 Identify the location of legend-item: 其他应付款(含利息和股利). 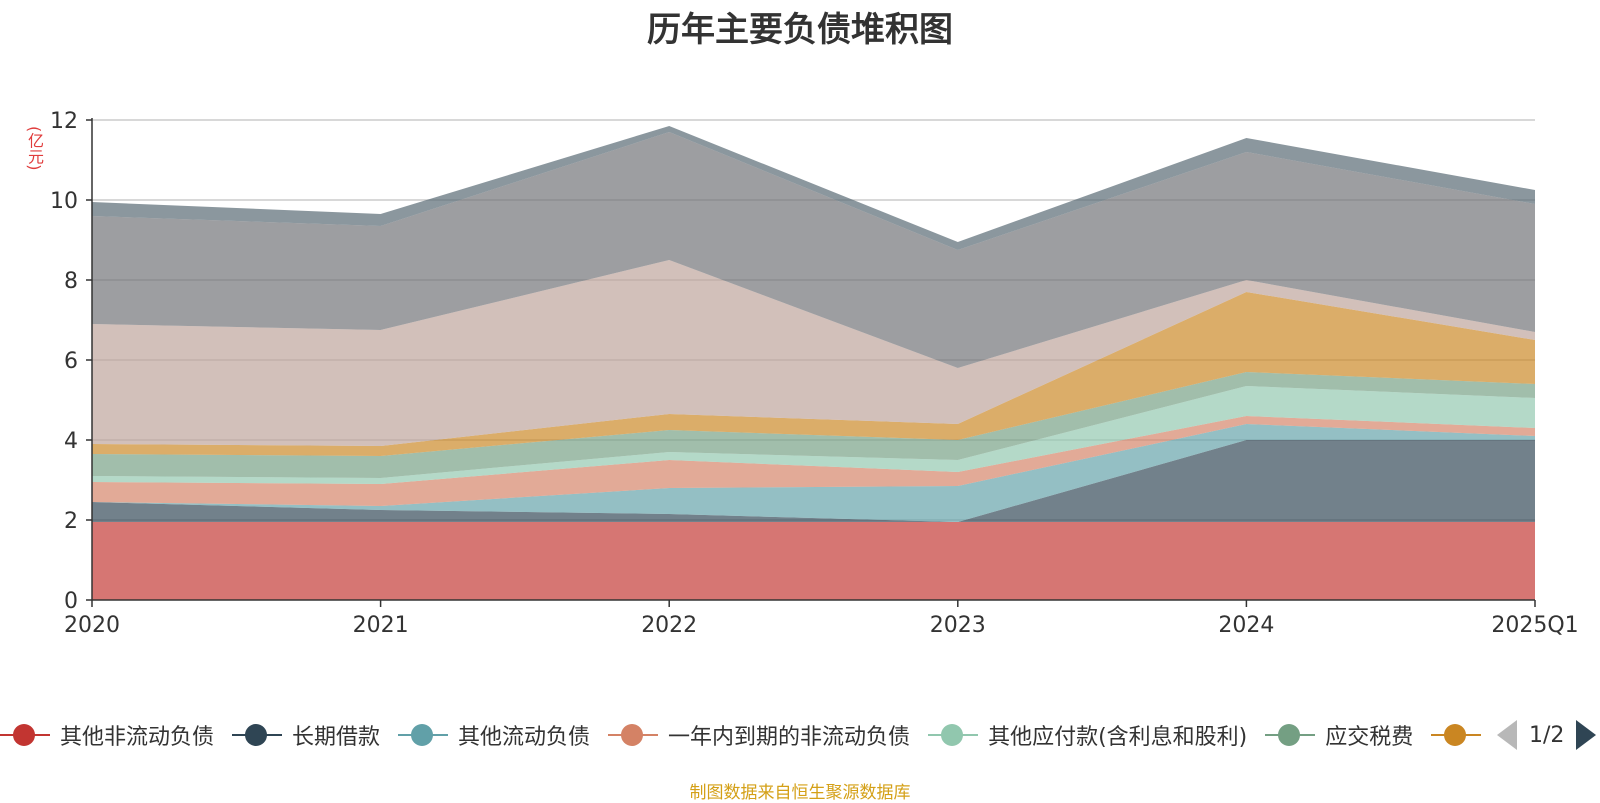
(1087, 735).